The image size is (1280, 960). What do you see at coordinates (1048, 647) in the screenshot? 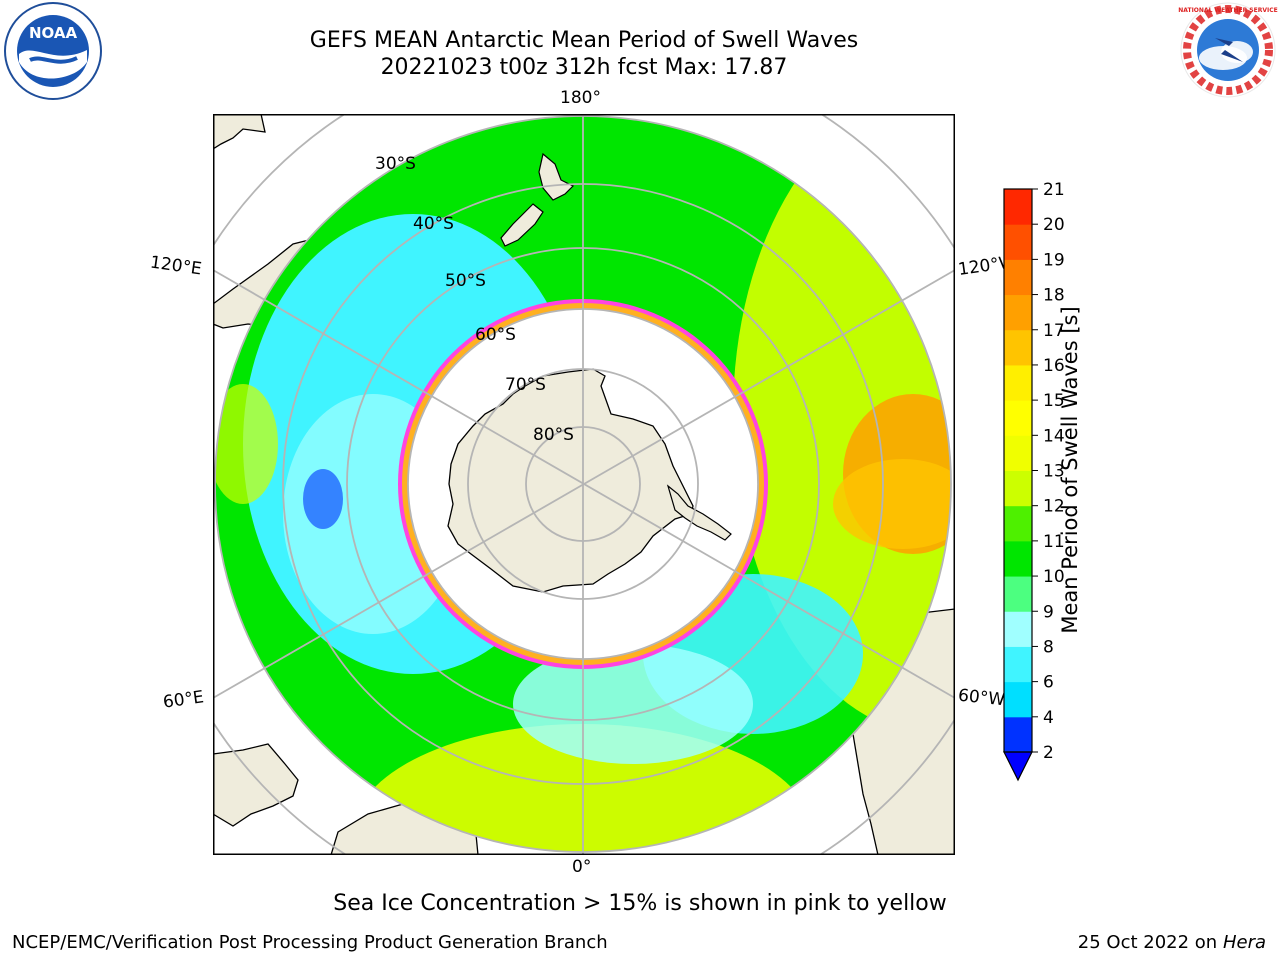
I see `colorbar-tick-label: 8` at bounding box center [1048, 647].